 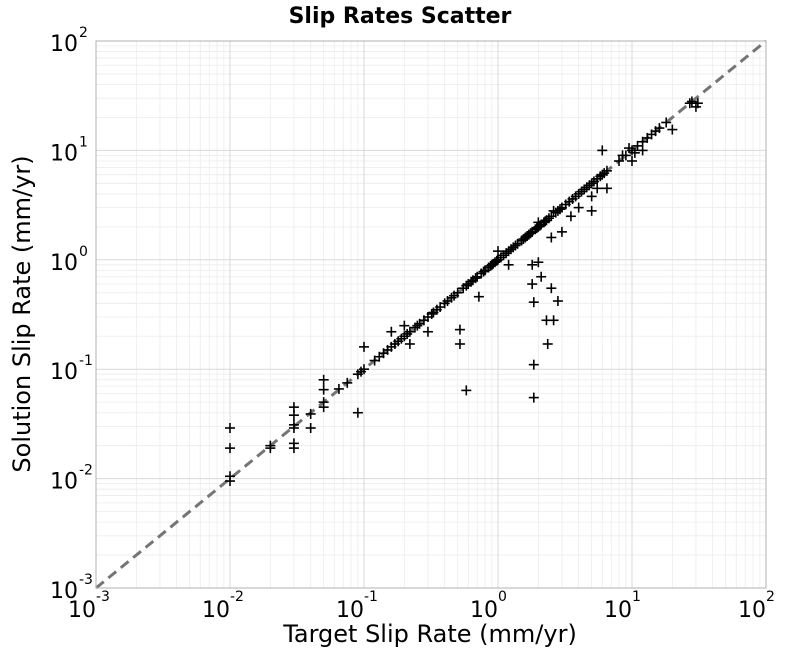 I want to click on x-tick-label: 10⁻³, so click(x=89, y=606).